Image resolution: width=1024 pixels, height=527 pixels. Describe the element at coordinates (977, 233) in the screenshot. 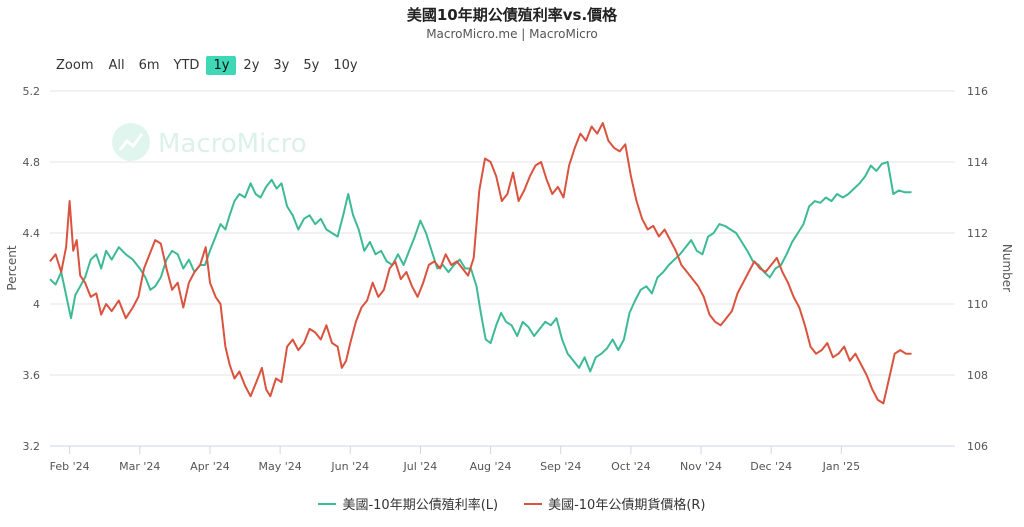

I see `right-tick-label: 112` at that location.